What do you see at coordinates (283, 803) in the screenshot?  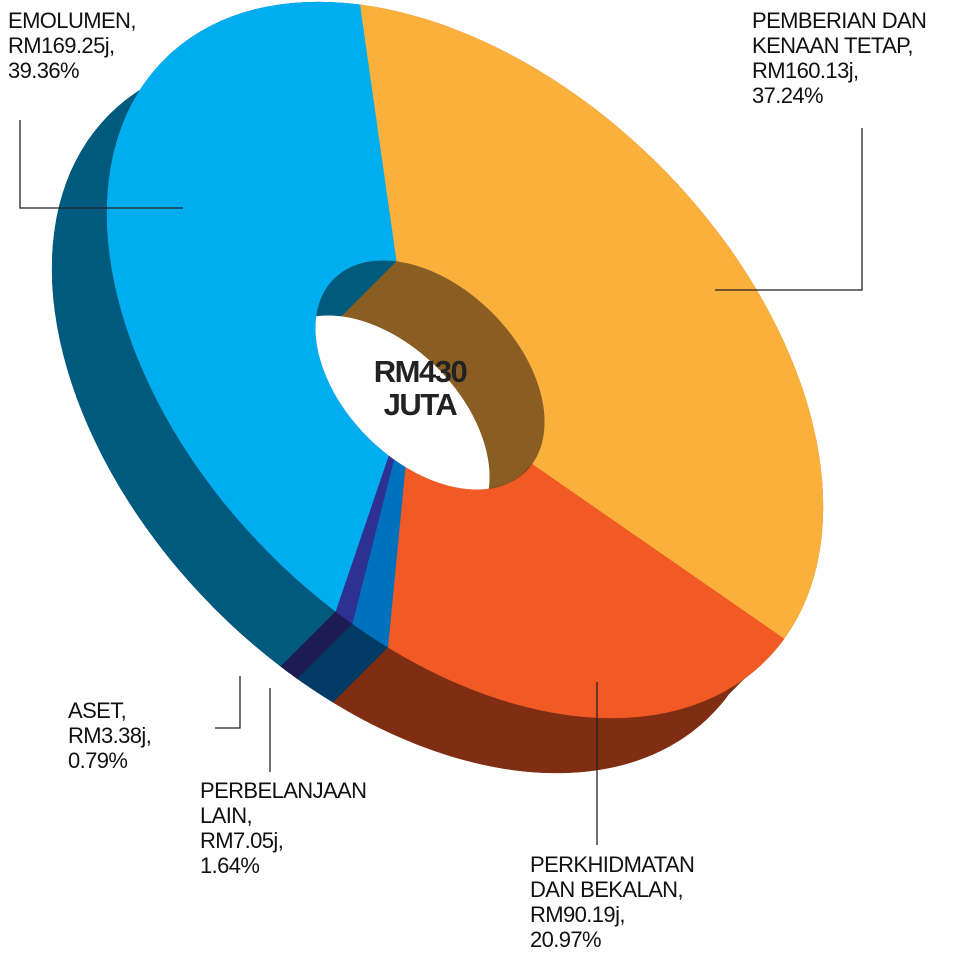 I see `category-label: PERBELANJAAN LAIN,` at bounding box center [283, 803].